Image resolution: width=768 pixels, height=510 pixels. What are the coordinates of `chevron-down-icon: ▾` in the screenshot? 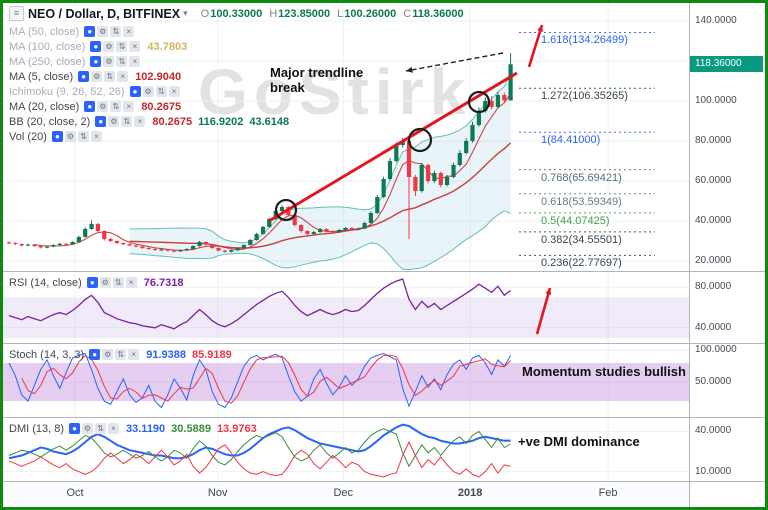 It's located at (185, 13).